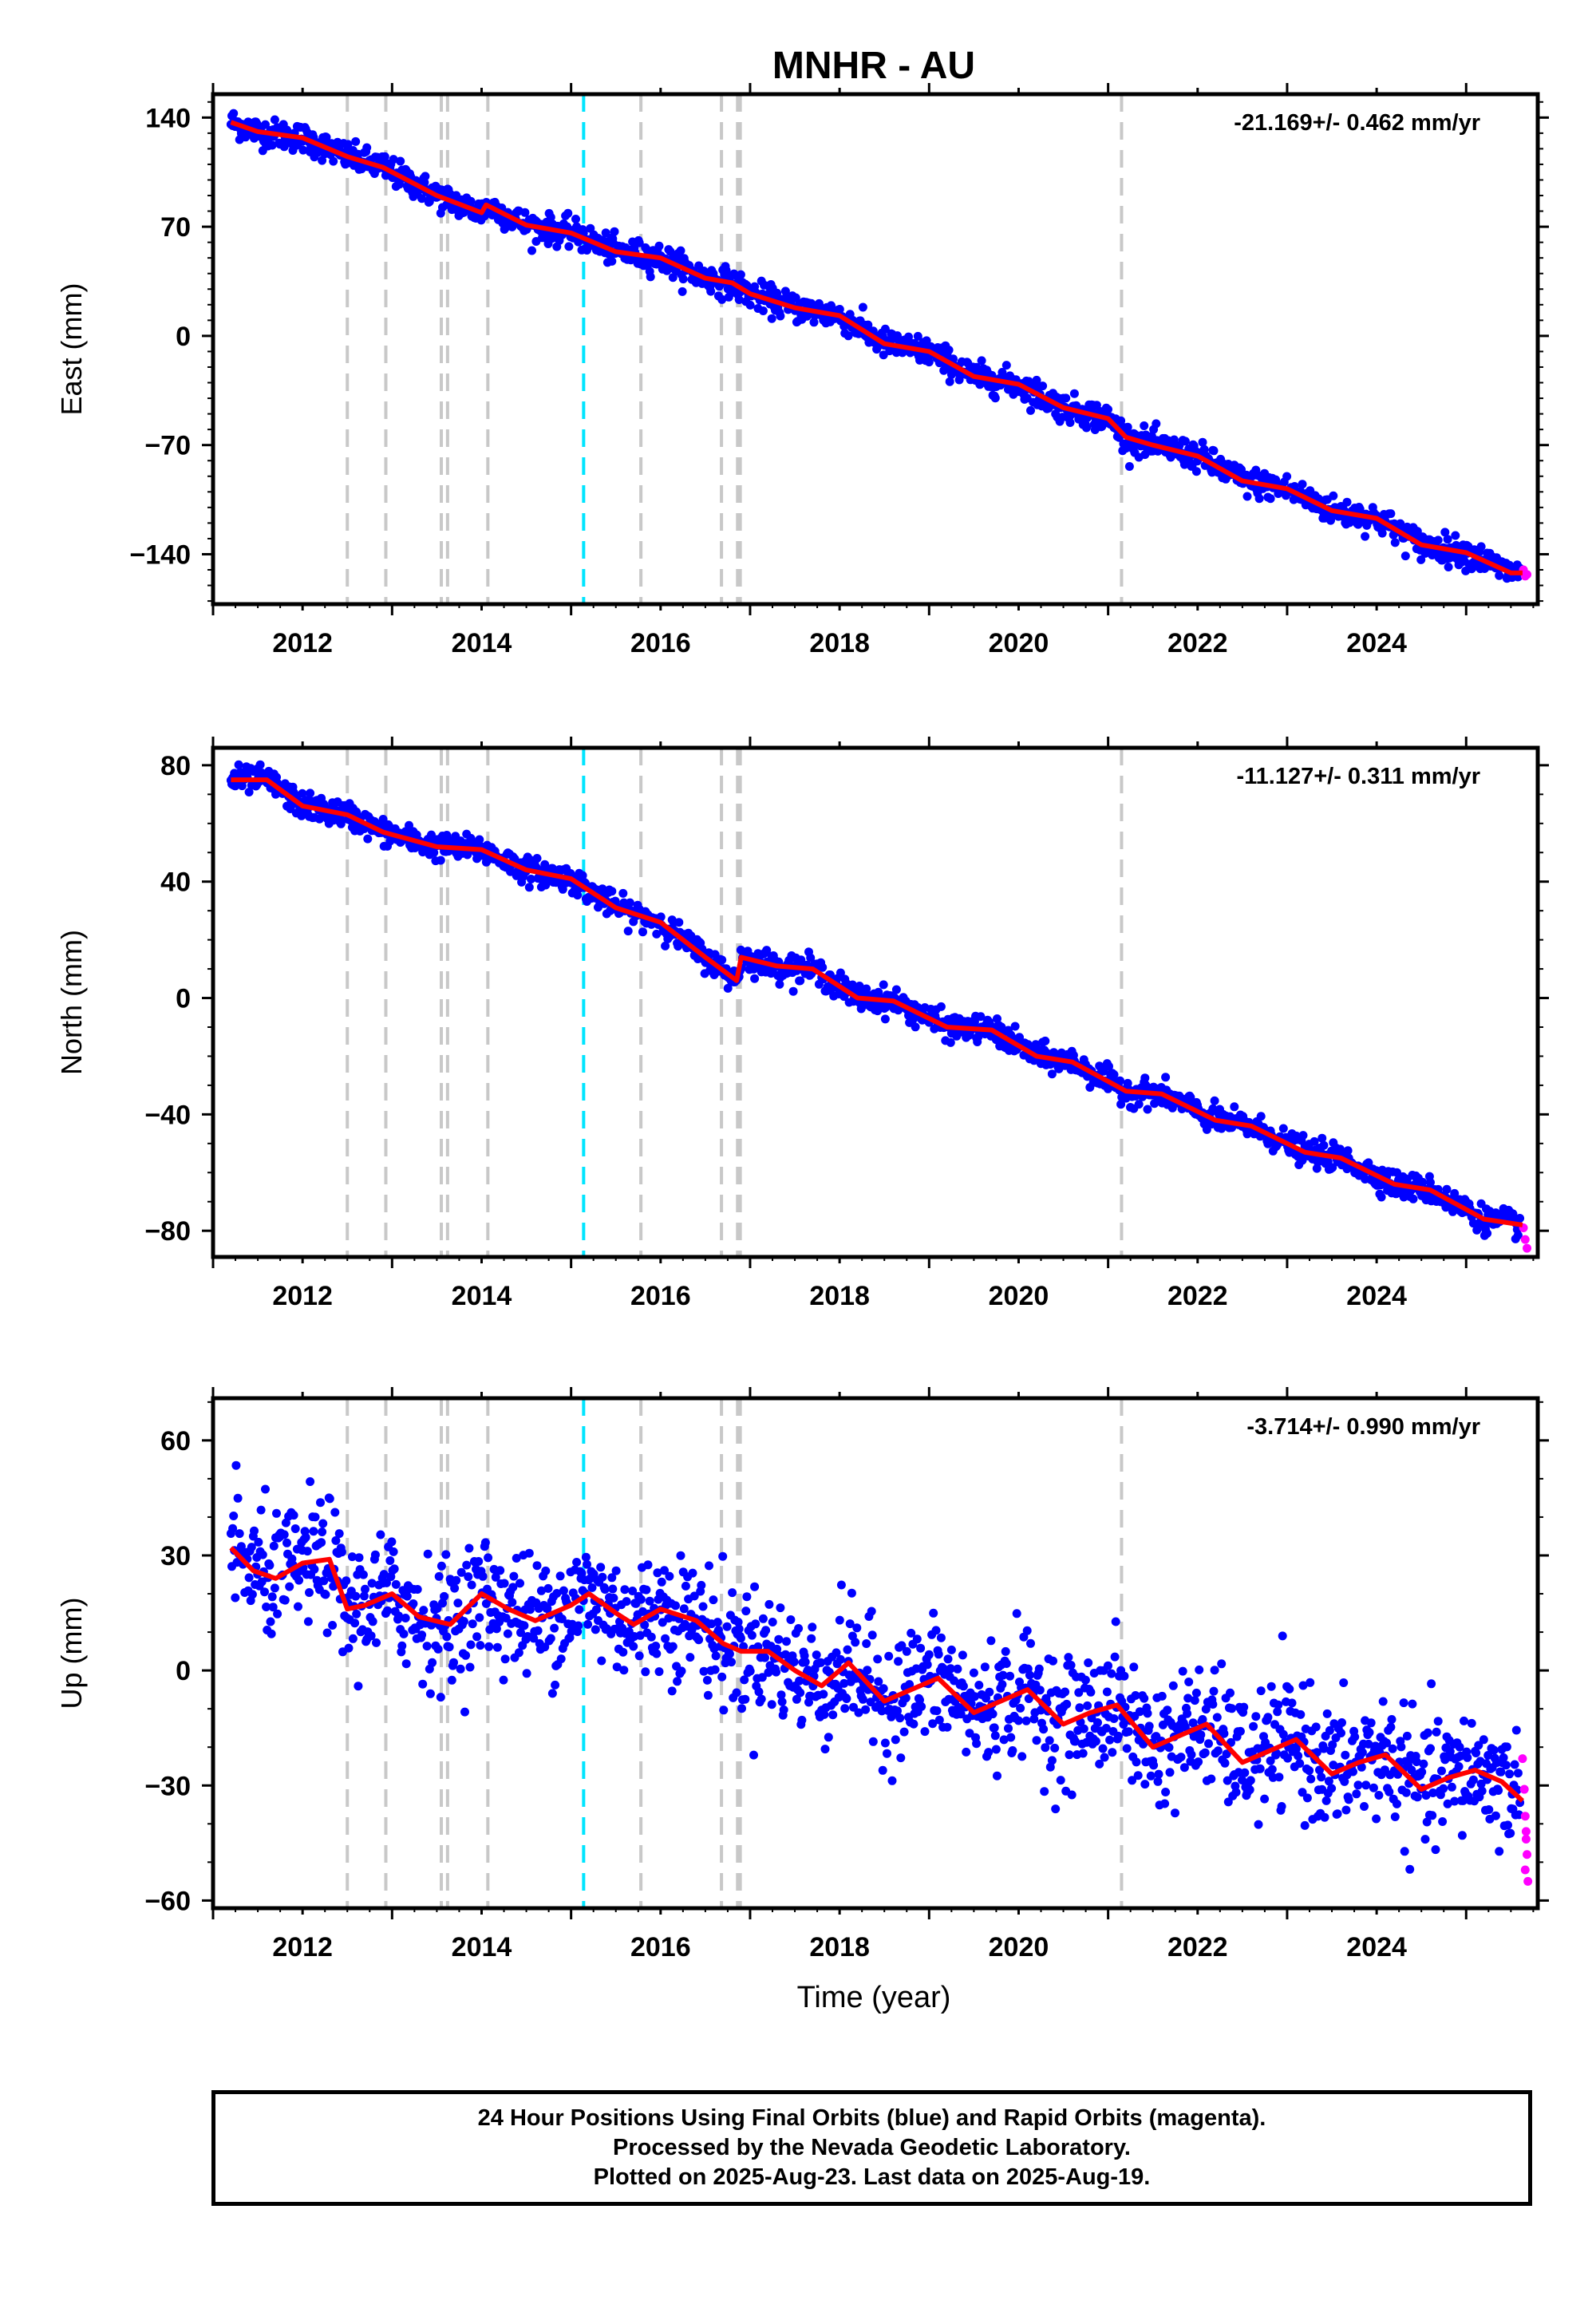 Image resolution: width=1596 pixels, height=2316 pixels. What do you see at coordinates (1357, 123) in the screenshot?
I see `east-rate-label: -21.169+/- 0.462 mm/yr` at bounding box center [1357, 123].